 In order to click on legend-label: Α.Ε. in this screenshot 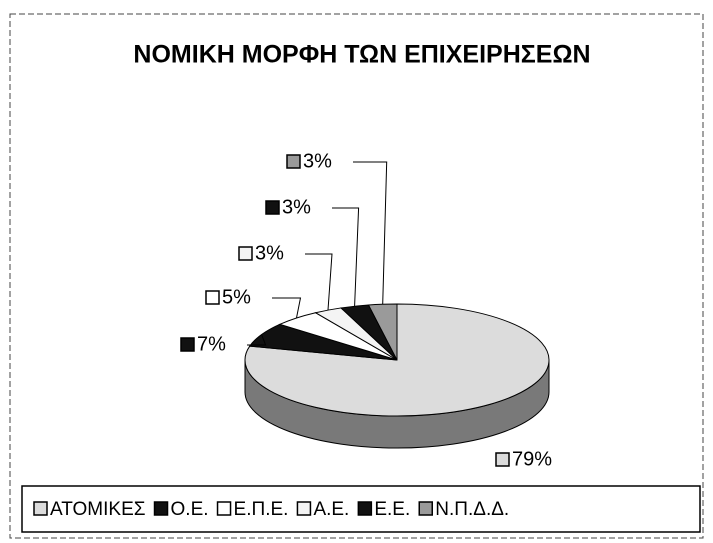, I will do `click(331, 509)`.